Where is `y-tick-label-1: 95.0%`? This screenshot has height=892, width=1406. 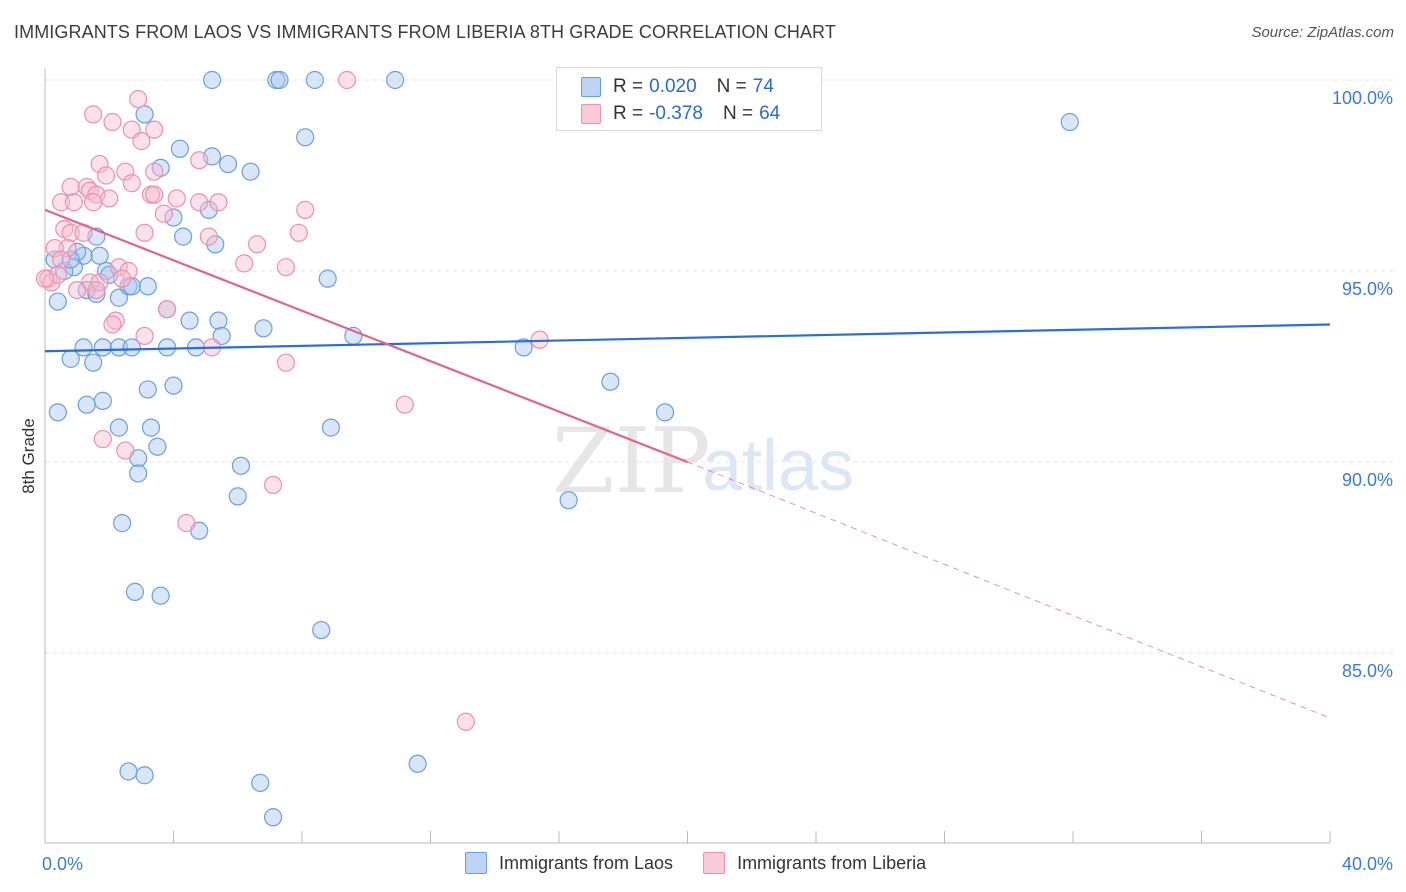
y-tick-label-1: 95.0% is located at coordinates (1367, 289).